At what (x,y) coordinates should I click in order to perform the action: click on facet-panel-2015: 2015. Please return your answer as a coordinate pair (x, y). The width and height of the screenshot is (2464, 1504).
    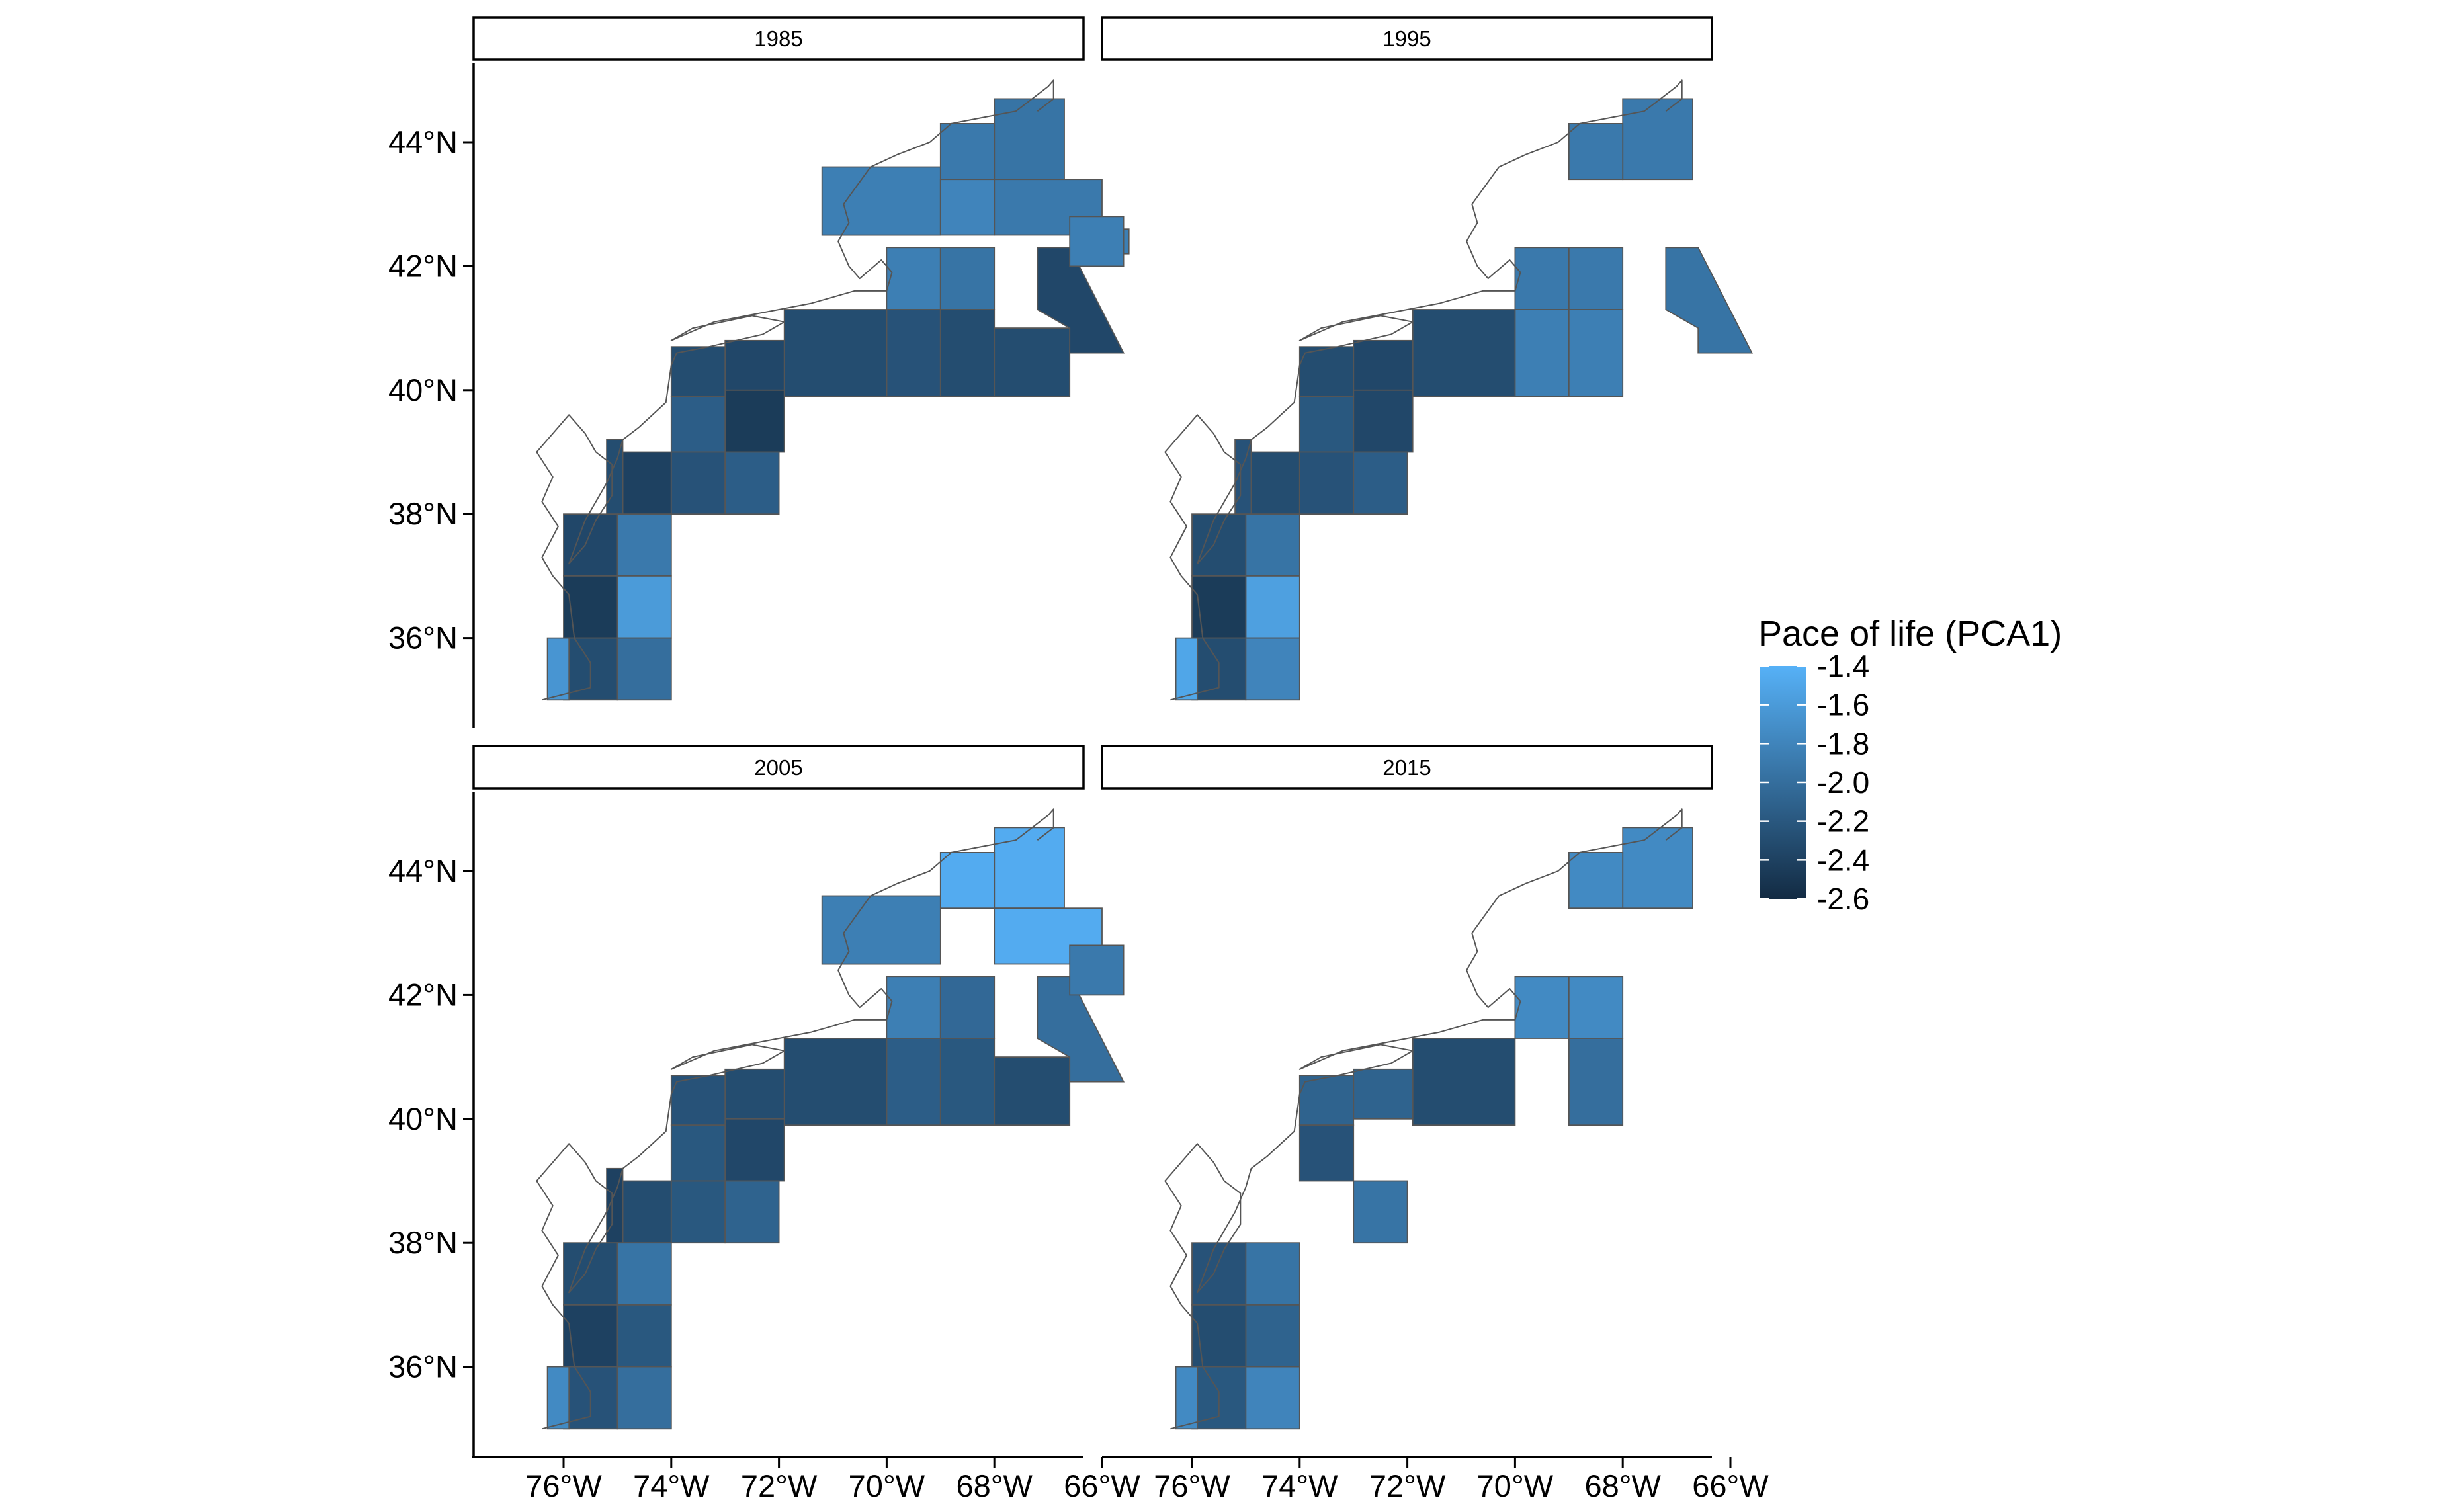
    Looking at the image, I should click on (1407, 1087).